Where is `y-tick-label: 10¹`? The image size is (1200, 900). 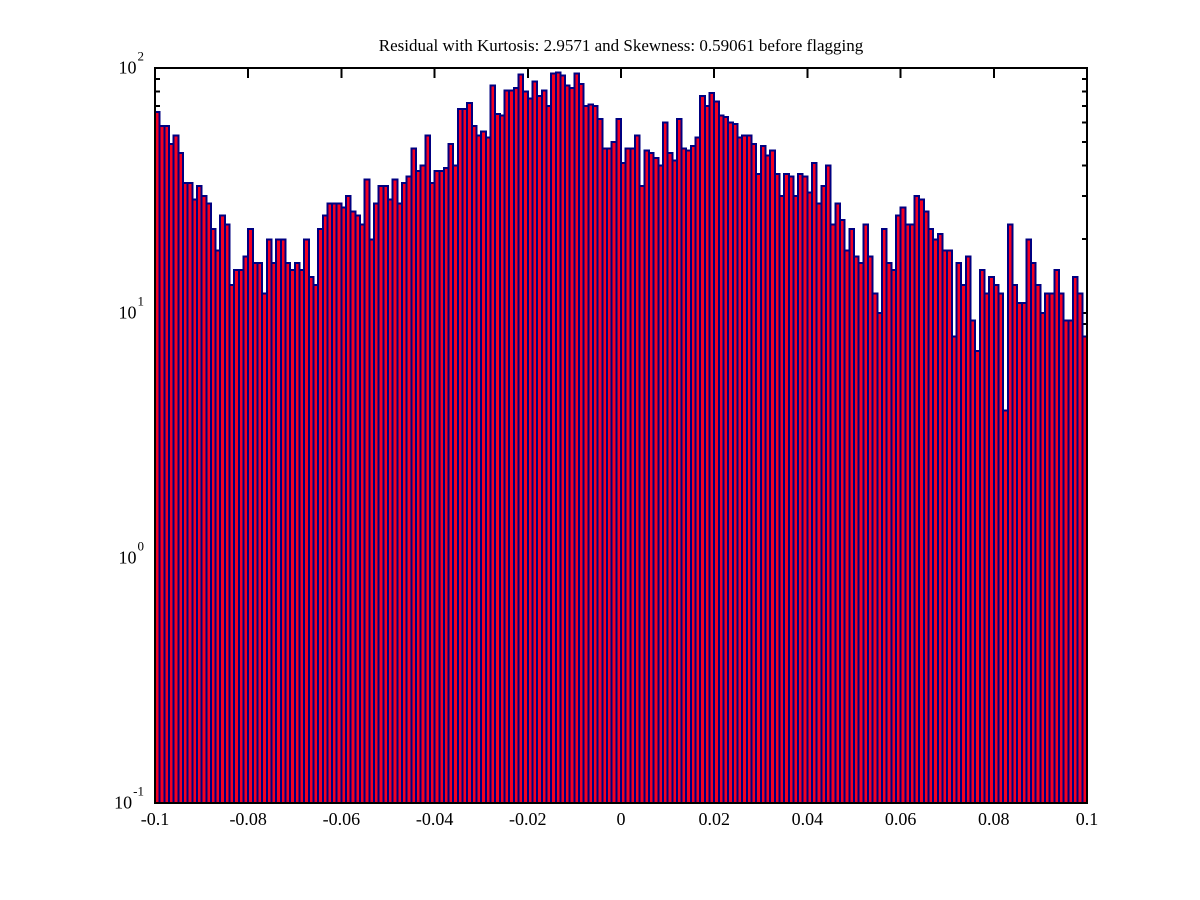
y-tick-label: 10¹ is located at coordinates (131, 309).